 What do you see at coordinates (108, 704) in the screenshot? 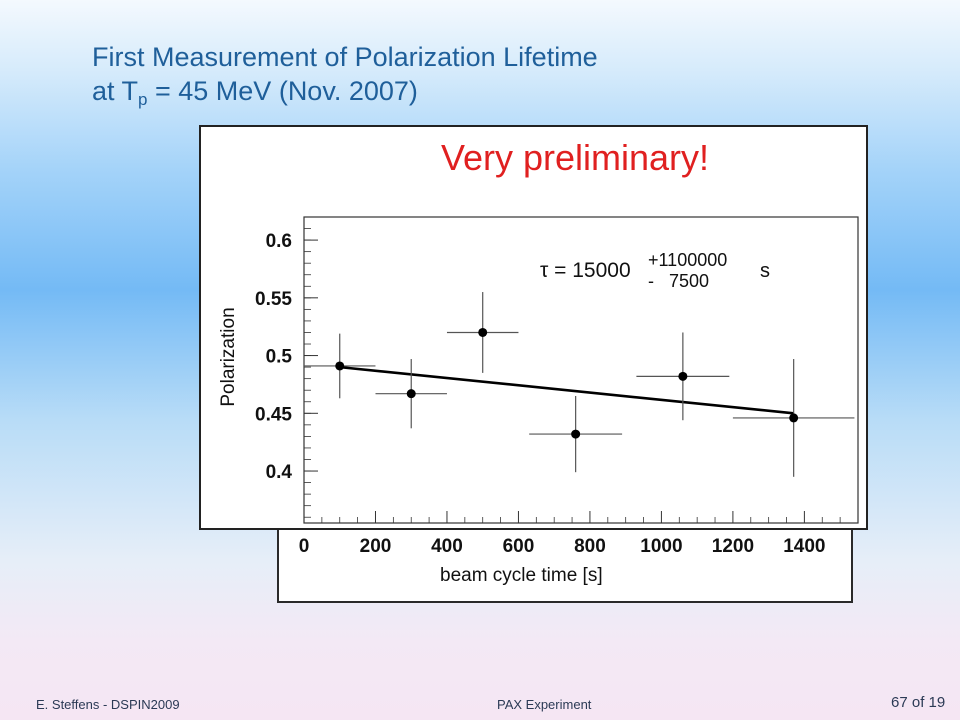
I see `footer-author: E. Steffens - DSPIN2009` at bounding box center [108, 704].